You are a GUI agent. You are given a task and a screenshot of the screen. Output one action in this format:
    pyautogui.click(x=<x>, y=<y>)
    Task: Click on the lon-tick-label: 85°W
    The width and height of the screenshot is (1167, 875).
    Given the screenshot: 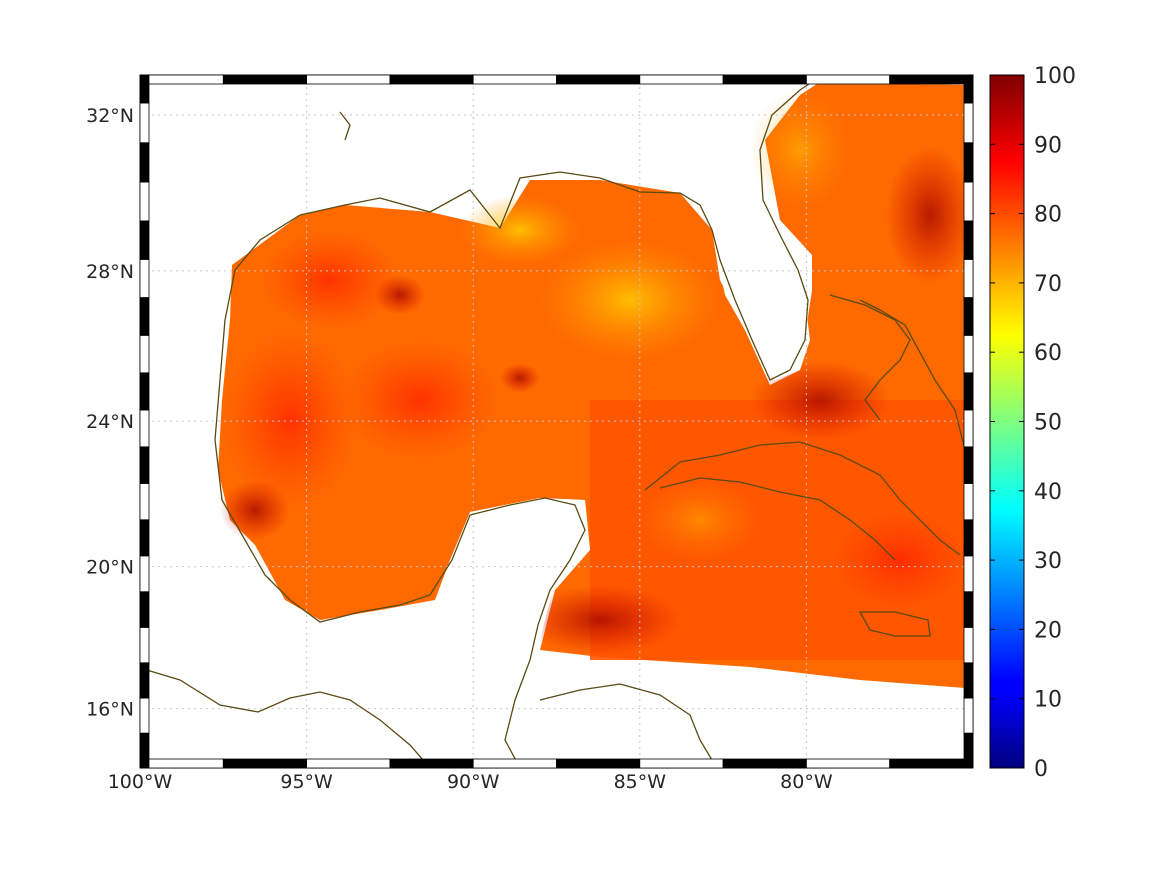 What is the action you would take?
    pyautogui.click(x=640, y=782)
    